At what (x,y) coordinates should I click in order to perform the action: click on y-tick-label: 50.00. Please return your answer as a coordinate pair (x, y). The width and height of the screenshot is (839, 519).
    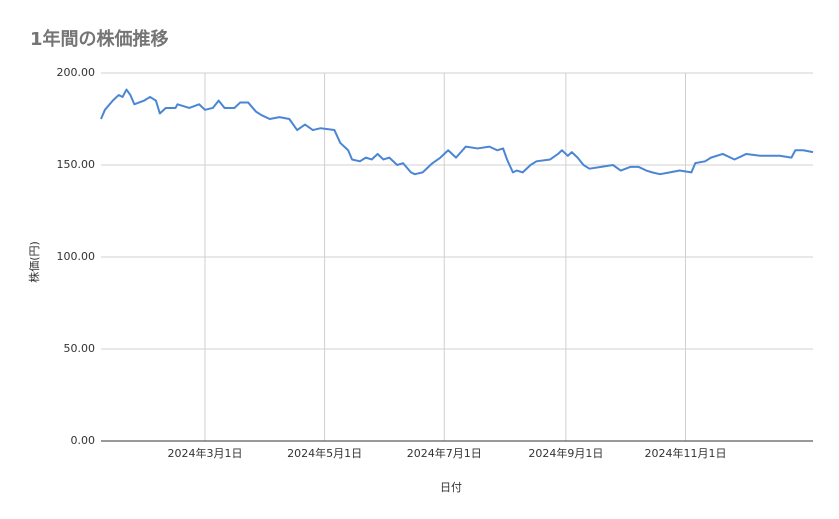
    Looking at the image, I should click on (80, 348).